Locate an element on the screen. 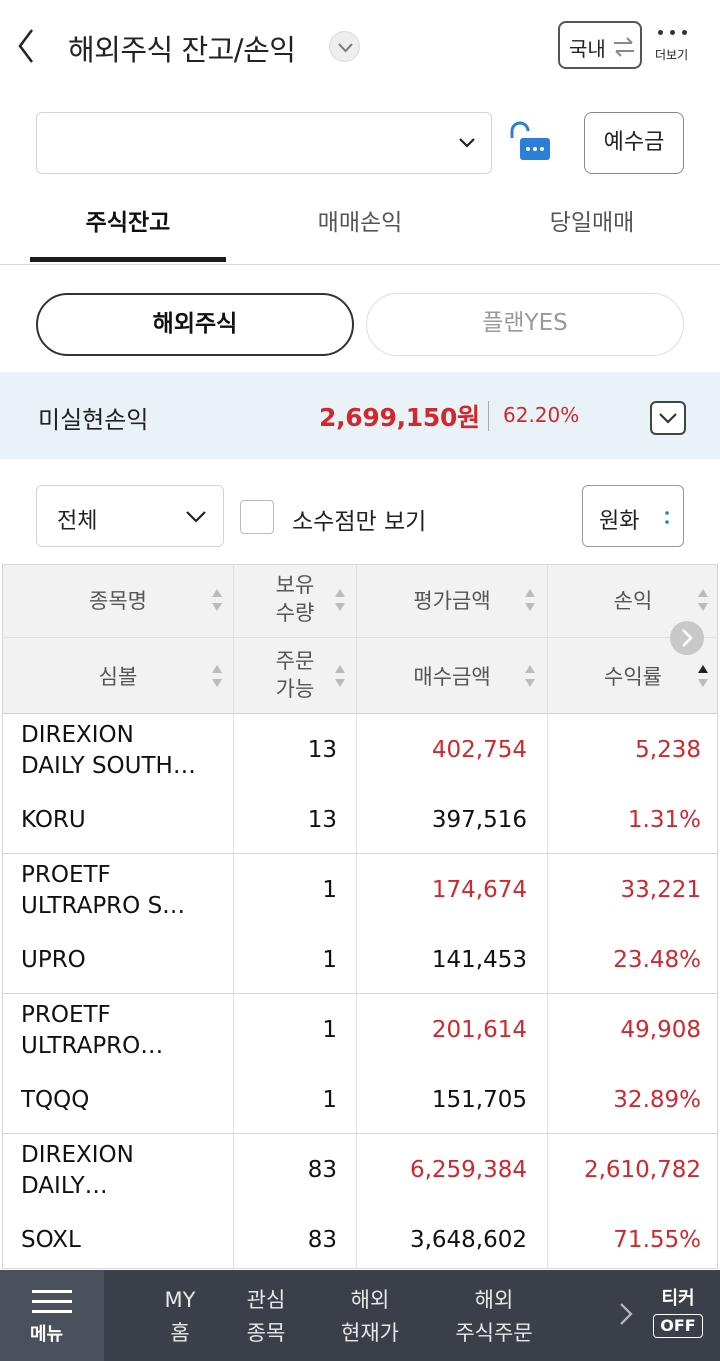  bottom-nav-bar: 메뉴 MY 홈 관심 종목 해외 현재가 해외 주식주문 티커 OFF is located at coordinates (360, 1315).